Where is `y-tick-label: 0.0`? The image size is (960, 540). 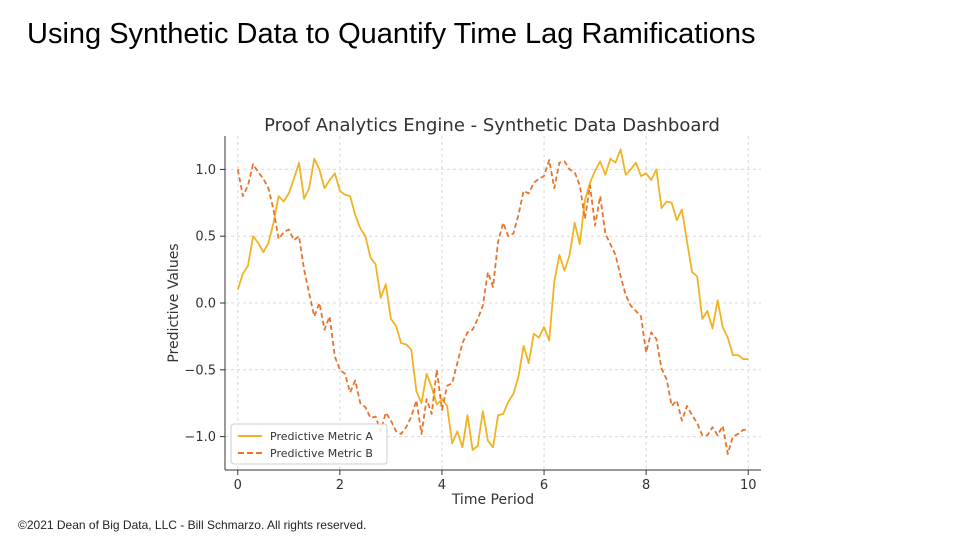 y-tick-label: 0.0 is located at coordinates (205, 304).